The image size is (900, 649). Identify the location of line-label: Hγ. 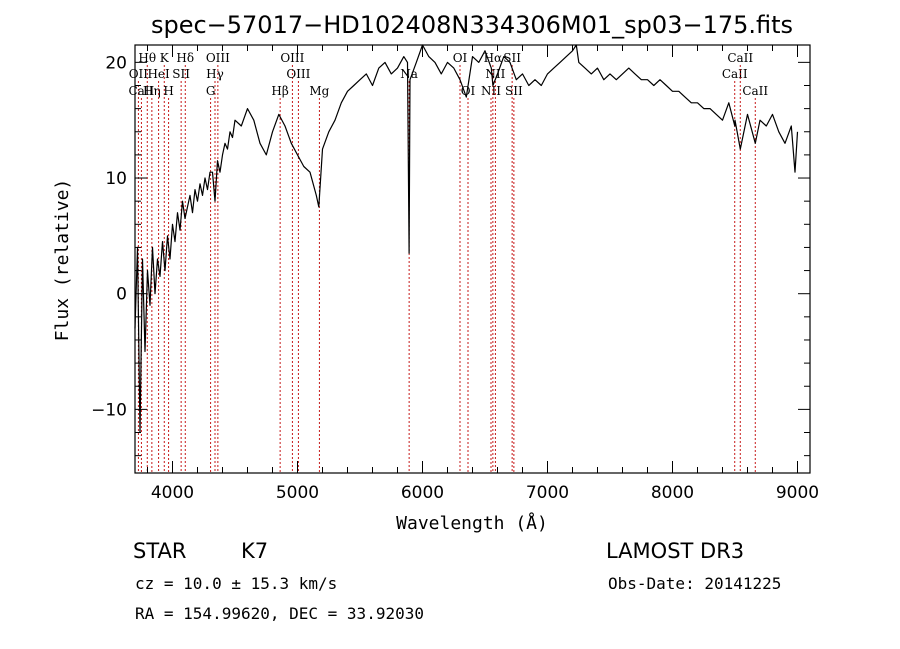
(215, 74).